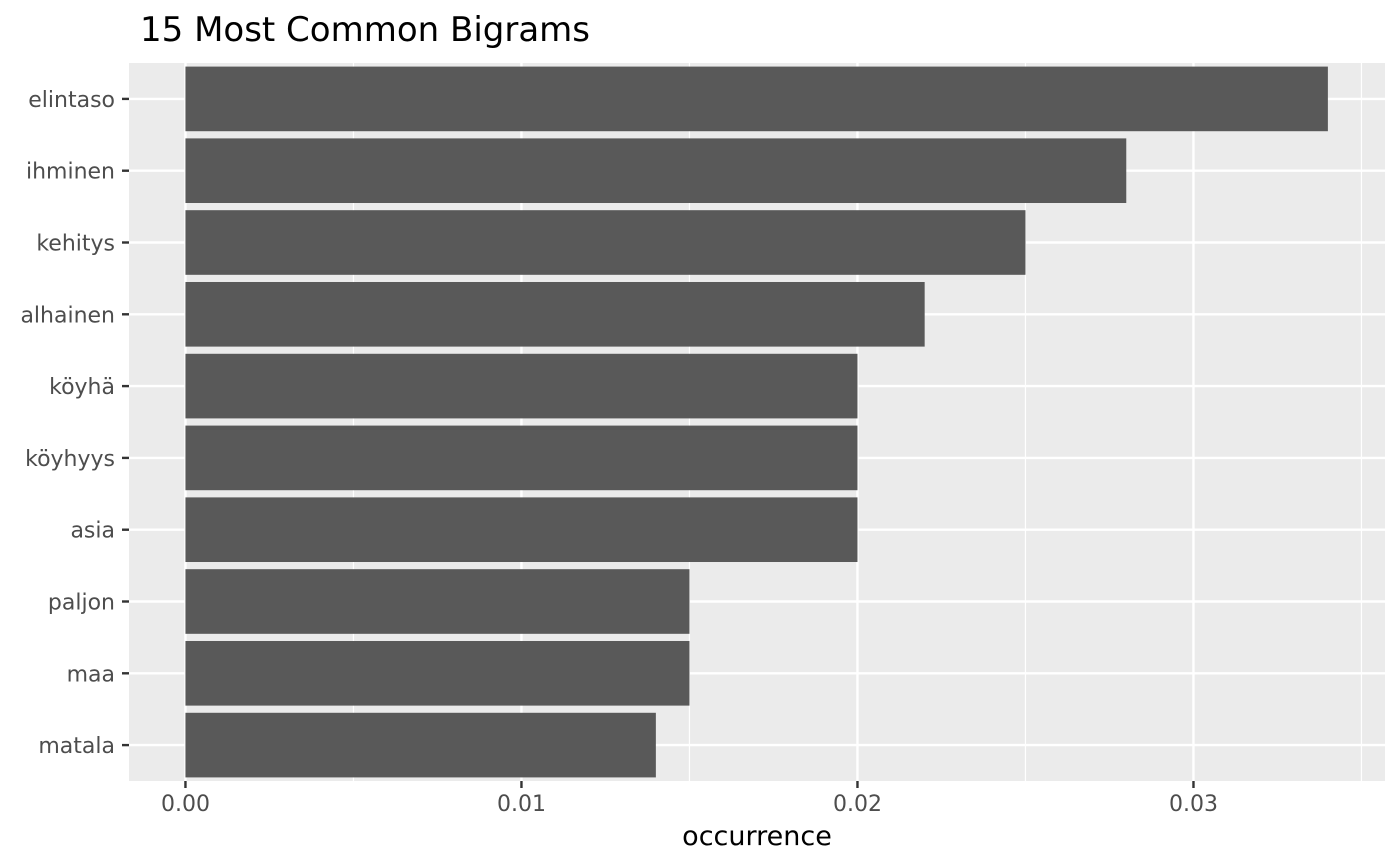 The height and width of the screenshot is (866, 1400). Describe the element at coordinates (76, 746) in the screenshot. I see `y-tick-label: matala` at that location.